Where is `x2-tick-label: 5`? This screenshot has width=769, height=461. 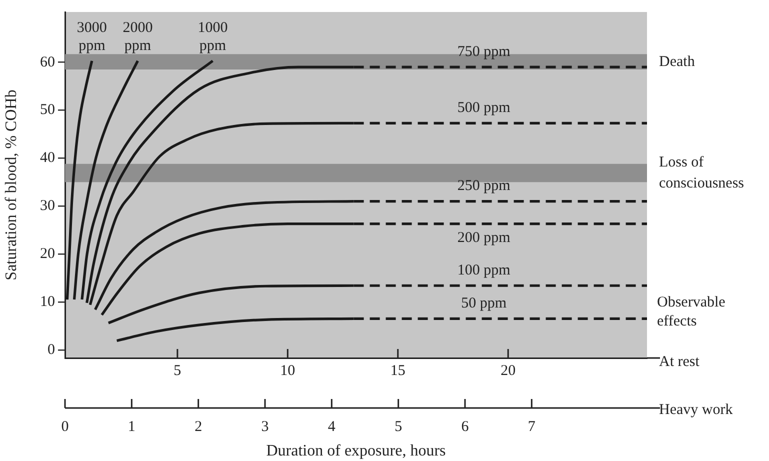 x2-tick-label: 5 is located at coordinates (398, 426).